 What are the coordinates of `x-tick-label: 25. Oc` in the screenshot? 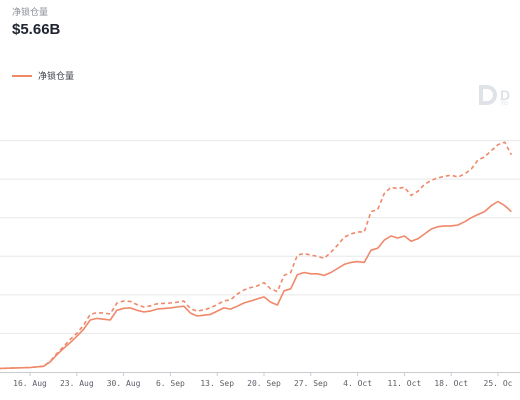 It's located at (498, 383).